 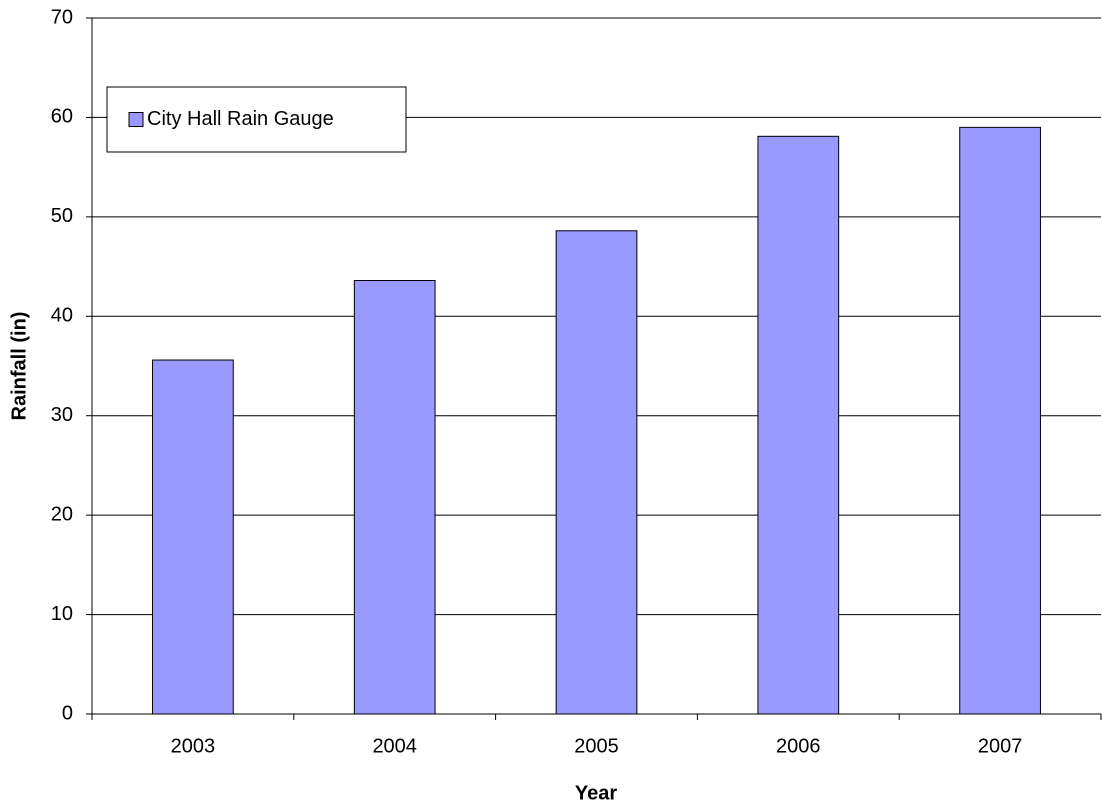 I want to click on legend-swatch, so click(x=136, y=119).